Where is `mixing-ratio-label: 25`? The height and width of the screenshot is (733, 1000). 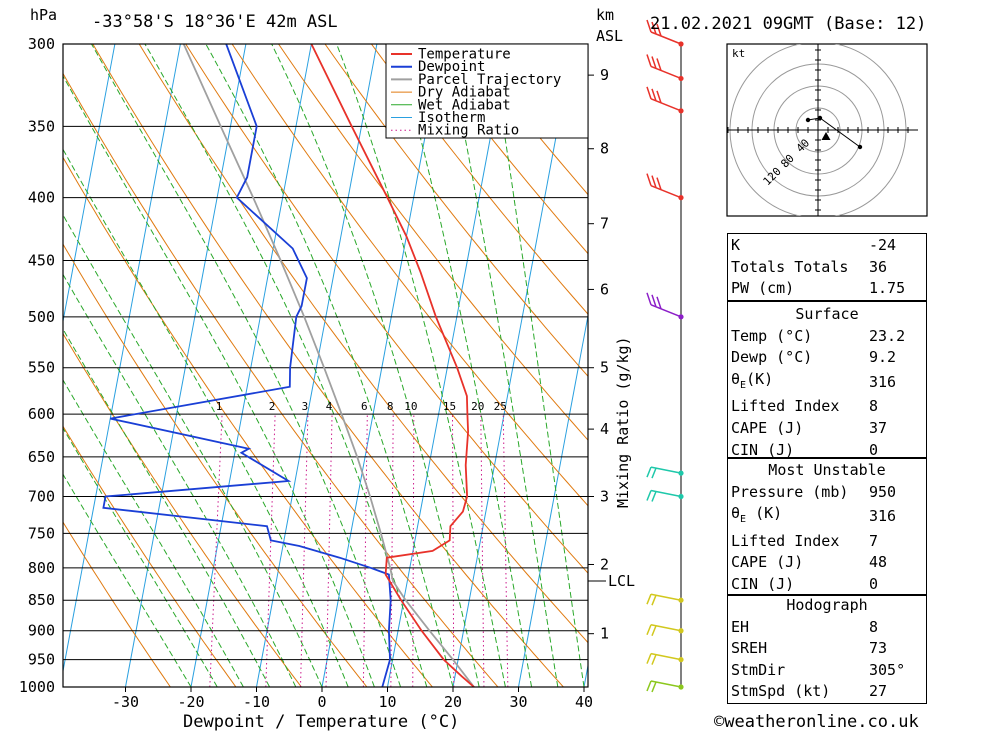
mixing-ratio-label: 25 is located at coordinates (500, 406).